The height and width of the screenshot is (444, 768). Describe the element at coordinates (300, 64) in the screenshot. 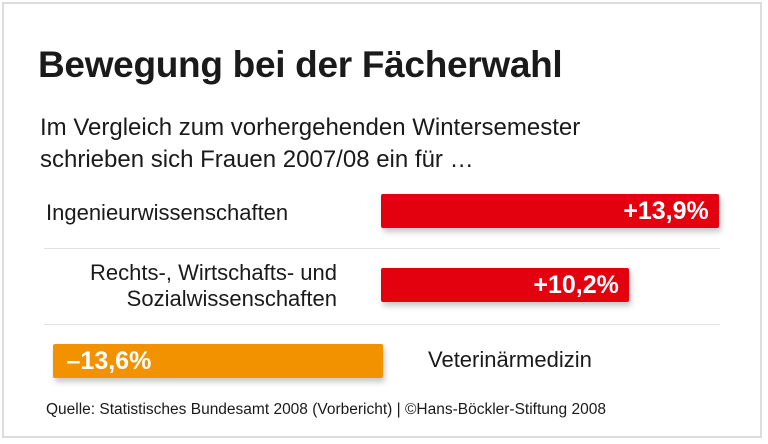

I see `chart-title: Bewegung bei der Fächerwahl` at that location.